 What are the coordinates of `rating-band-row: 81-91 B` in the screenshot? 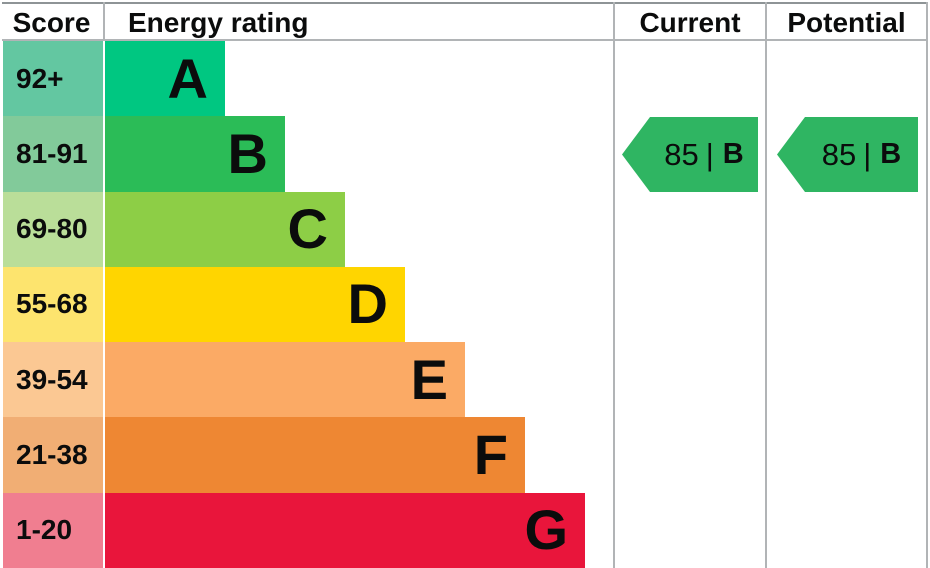 It's located at (465, 154).